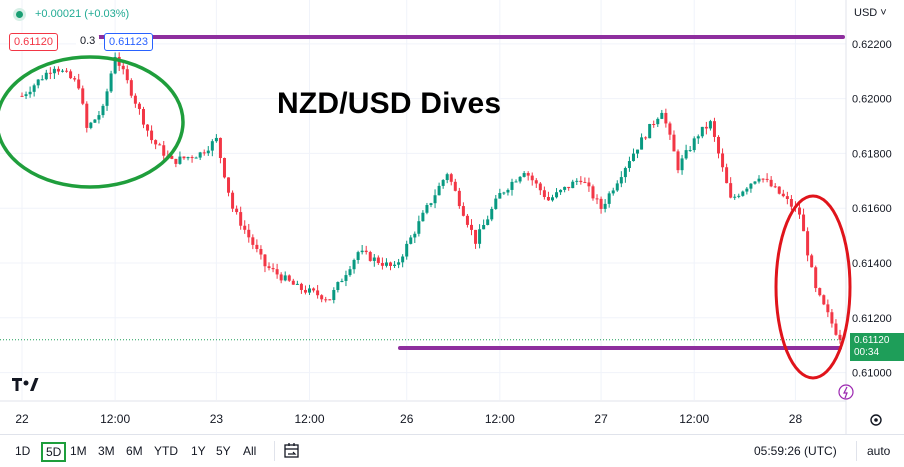 This screenshot has height=467, width=904. What do you see at coordinates (128, 42) in the screenshot?
I see `ask-price-button: 0.61123` at bounding box center [128, 42].